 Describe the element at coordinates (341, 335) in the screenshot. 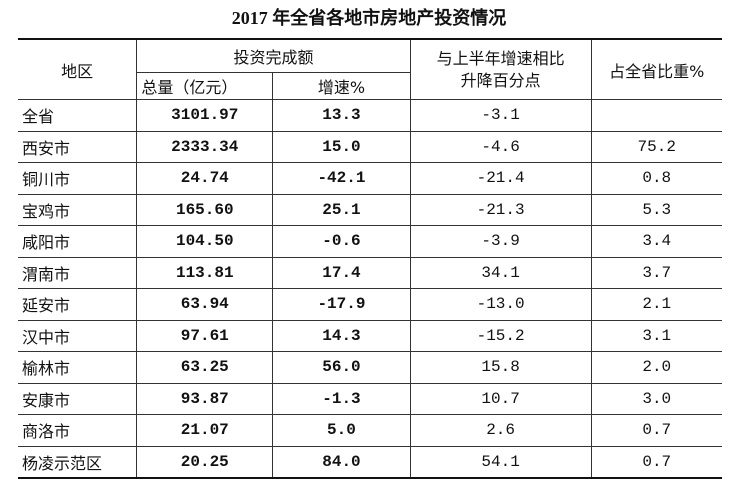

I see `value-cell: 14.3` at that location.